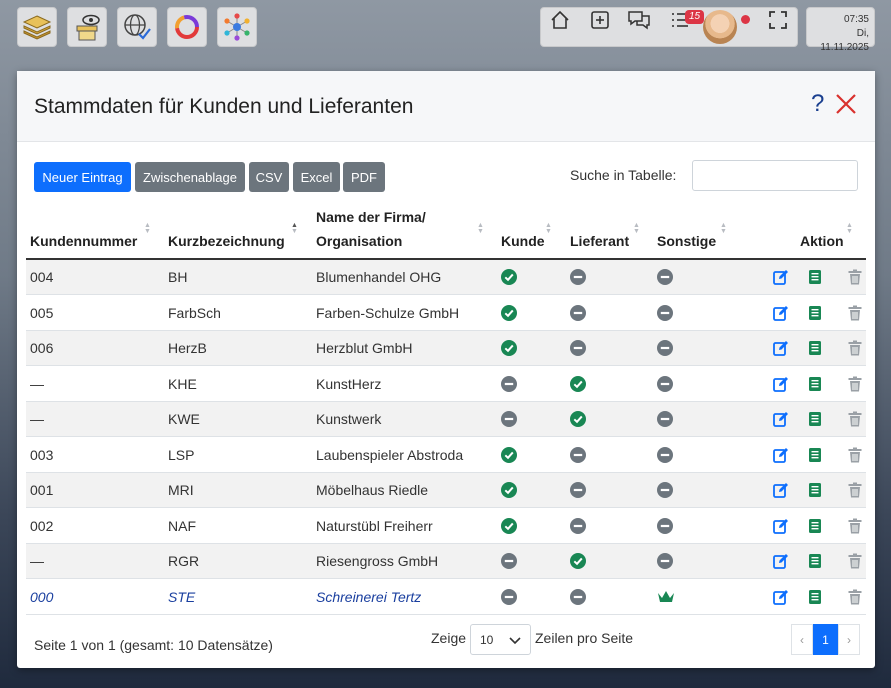  What do you see at coordinates (687, 241) in the screenshot?
I see `header-sonstige: Sonstige` at bounding box center [687, 241].